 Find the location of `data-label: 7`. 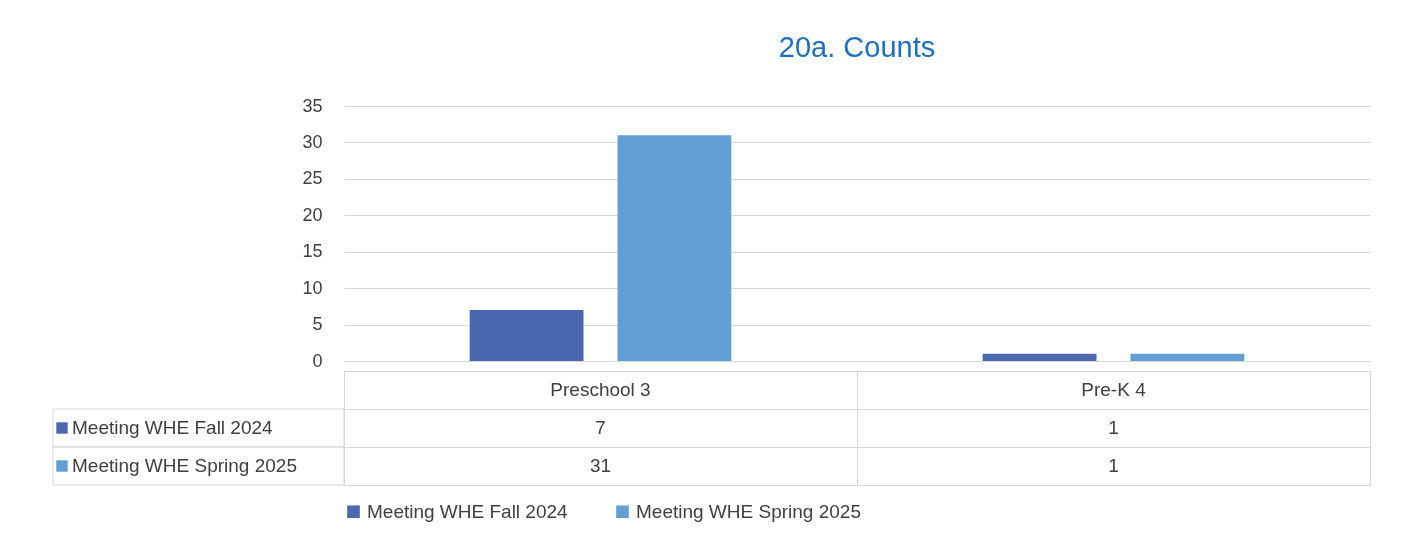

data-label: 7 is located at coordinates (600, 427).